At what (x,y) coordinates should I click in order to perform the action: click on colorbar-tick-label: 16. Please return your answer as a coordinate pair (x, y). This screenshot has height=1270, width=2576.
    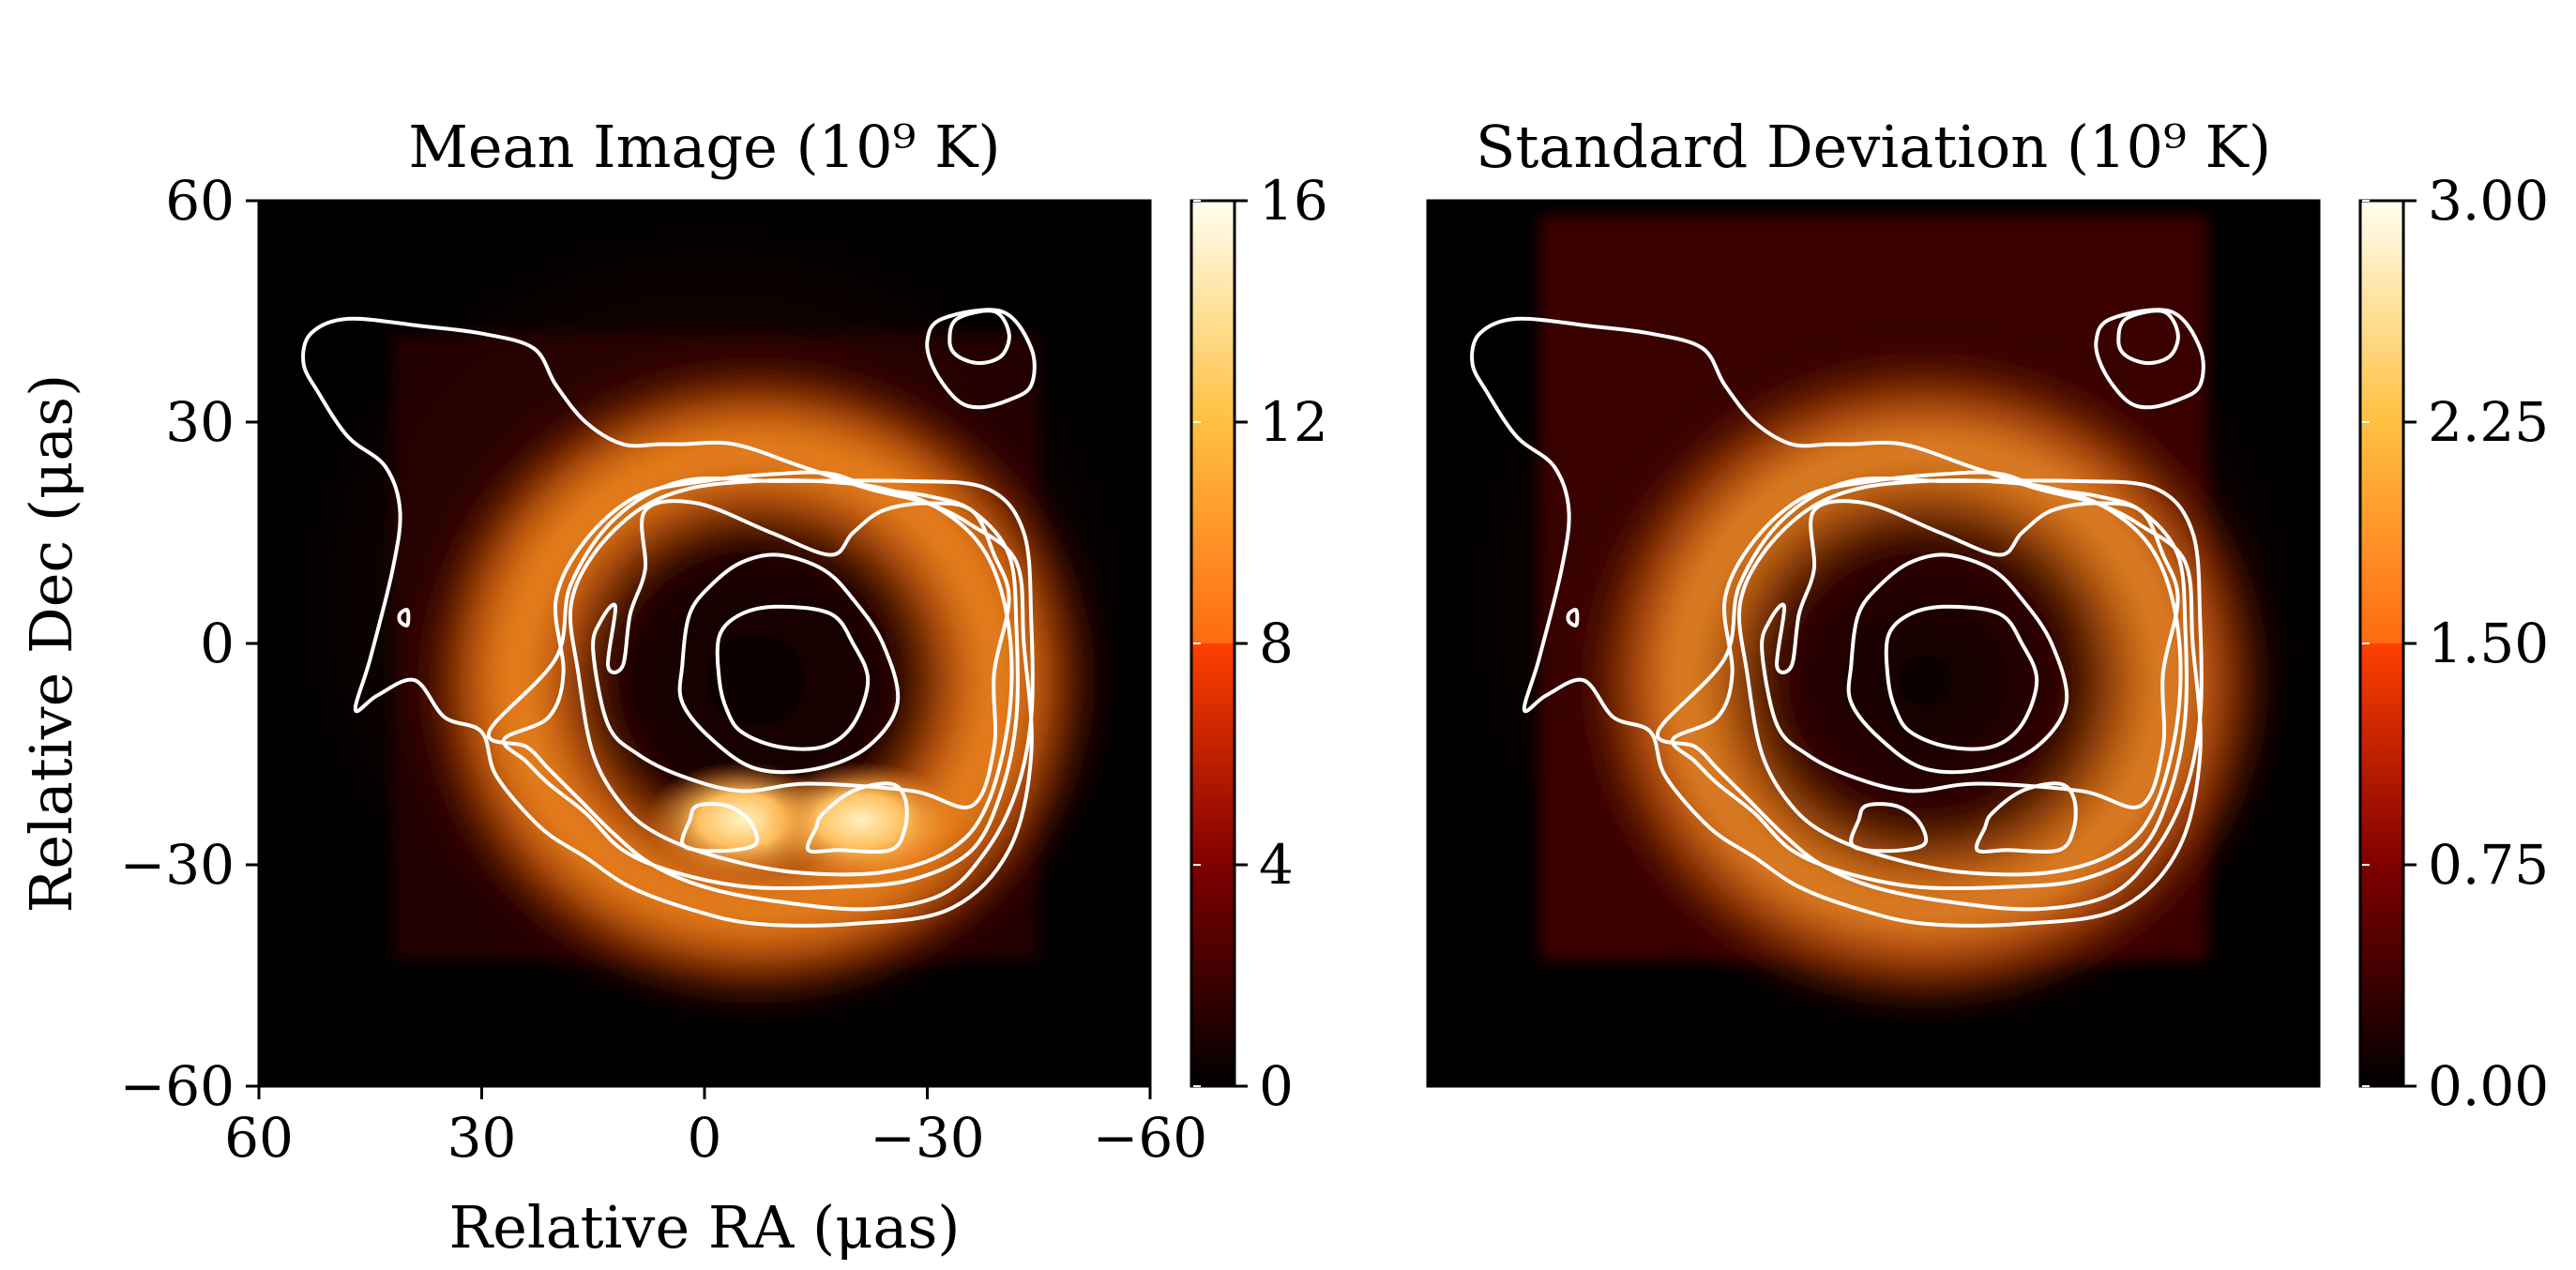
    Looking at the image, I should click on (1293, 201).